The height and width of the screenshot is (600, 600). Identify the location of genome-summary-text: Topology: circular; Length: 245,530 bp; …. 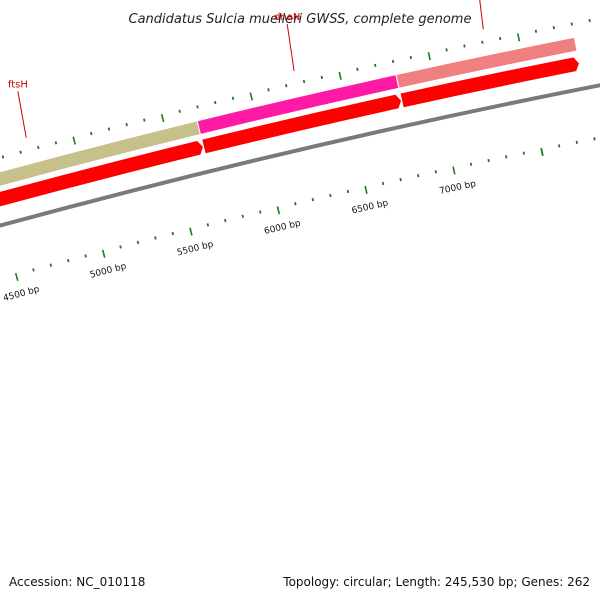
(436, 582).